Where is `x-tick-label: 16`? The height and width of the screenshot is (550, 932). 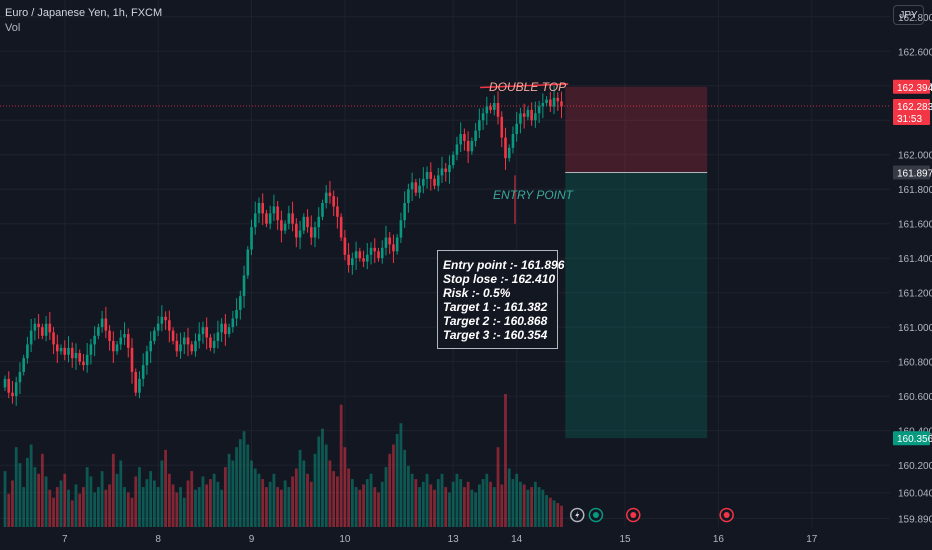
x-tick-label: 16 is located at coordinates (719, 539).